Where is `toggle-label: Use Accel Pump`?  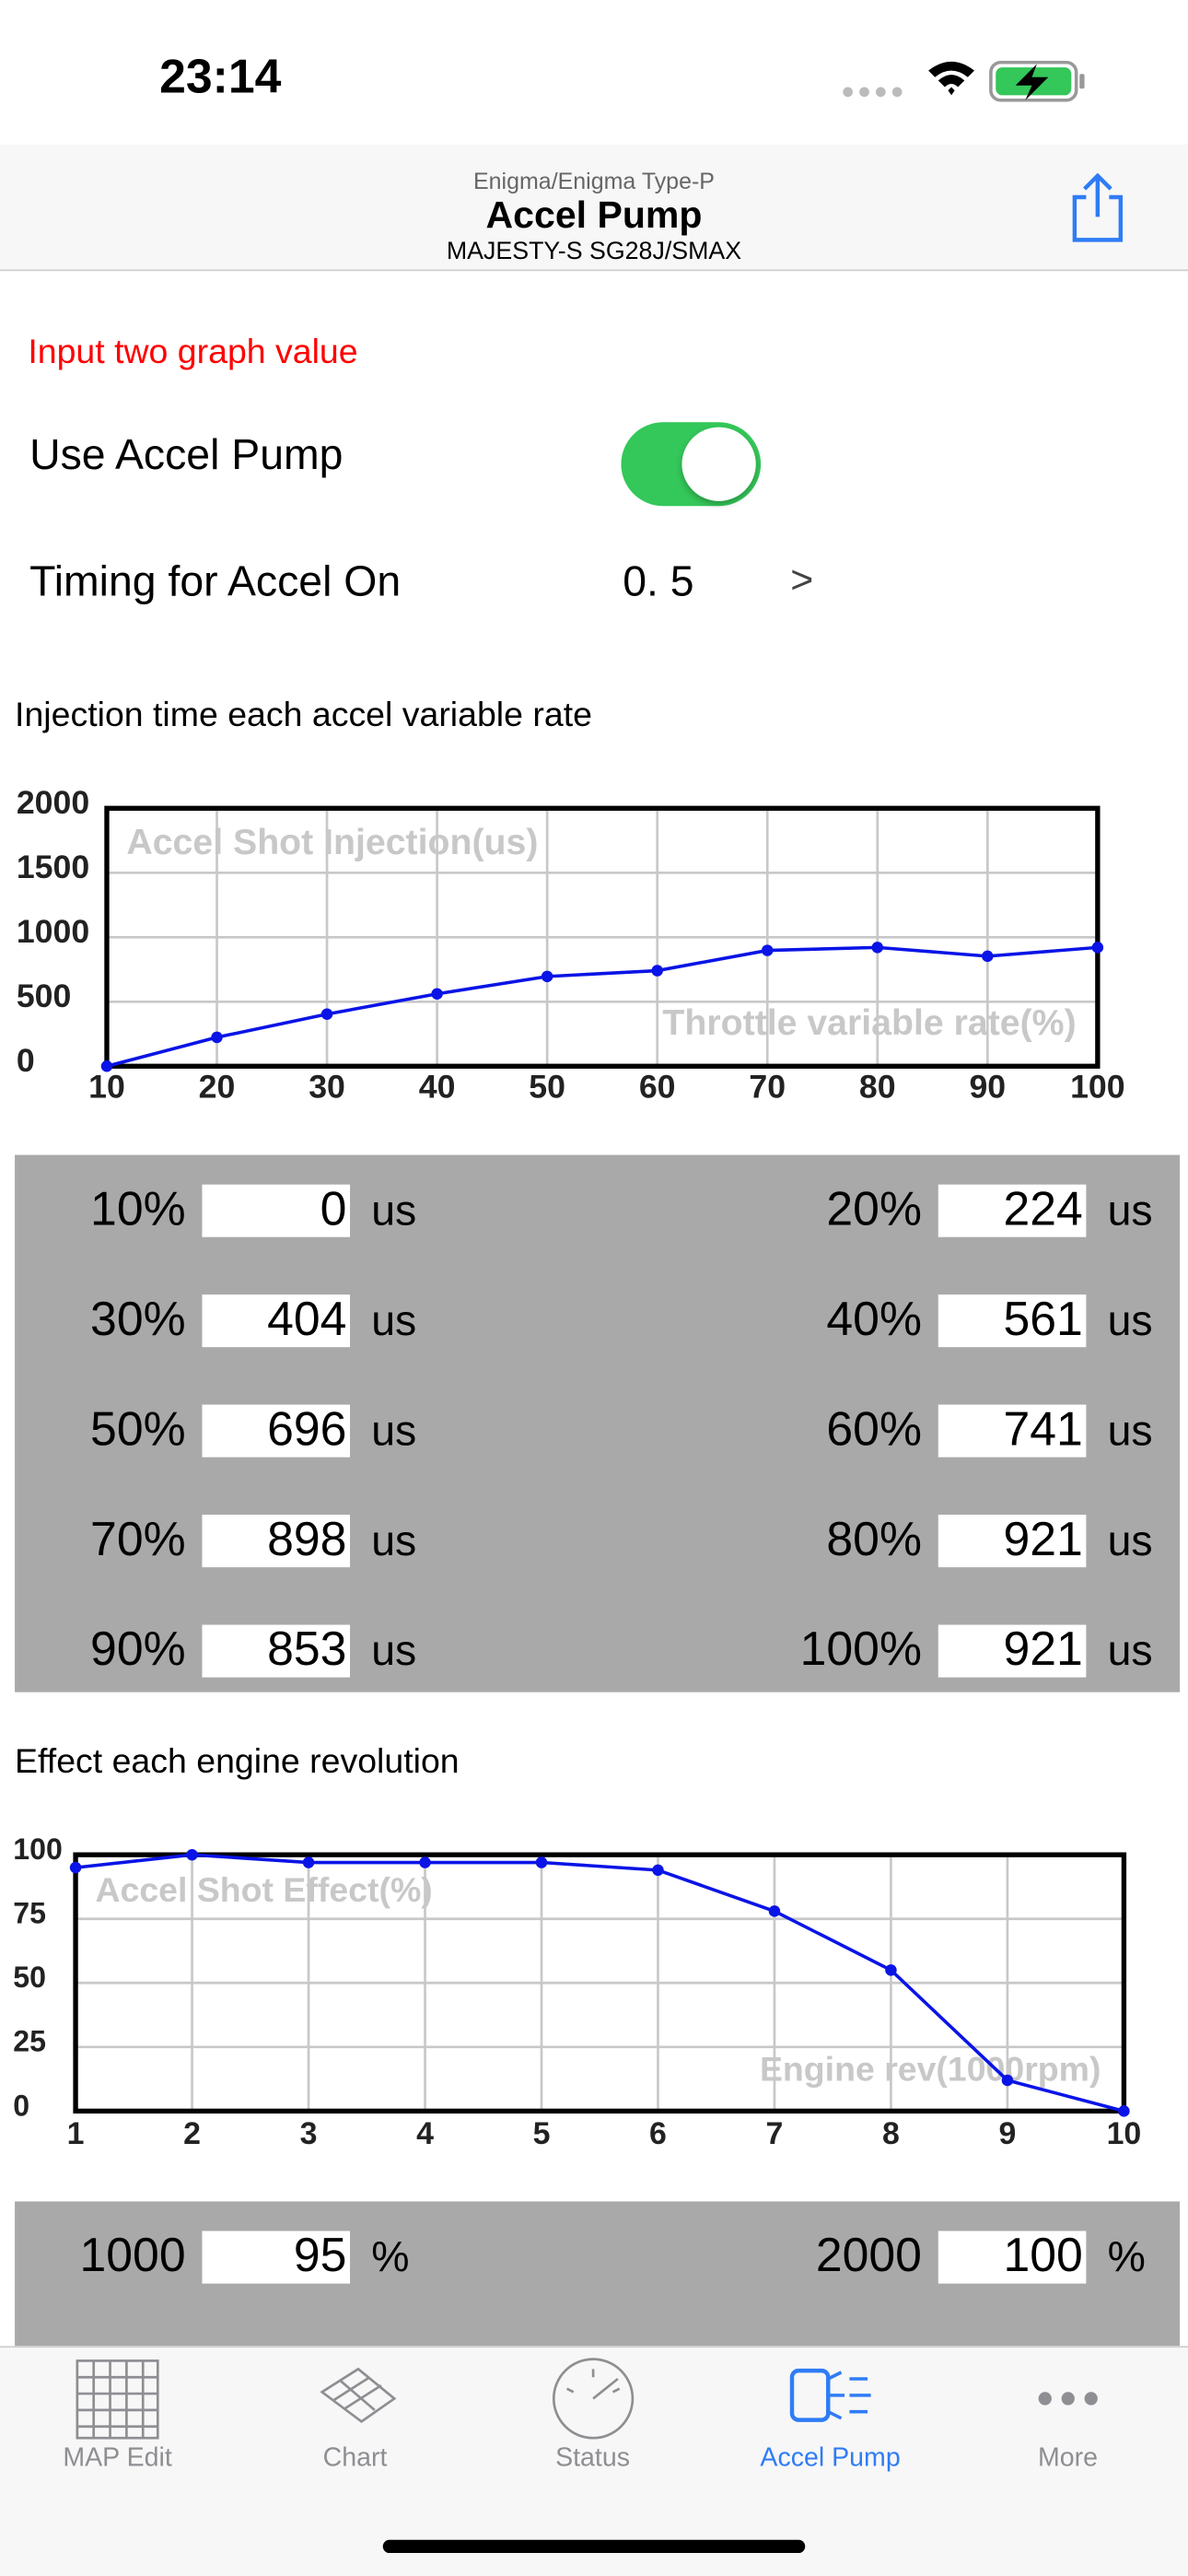
toggle-label: Use Accel Pump is located at coordinates (186, 454).